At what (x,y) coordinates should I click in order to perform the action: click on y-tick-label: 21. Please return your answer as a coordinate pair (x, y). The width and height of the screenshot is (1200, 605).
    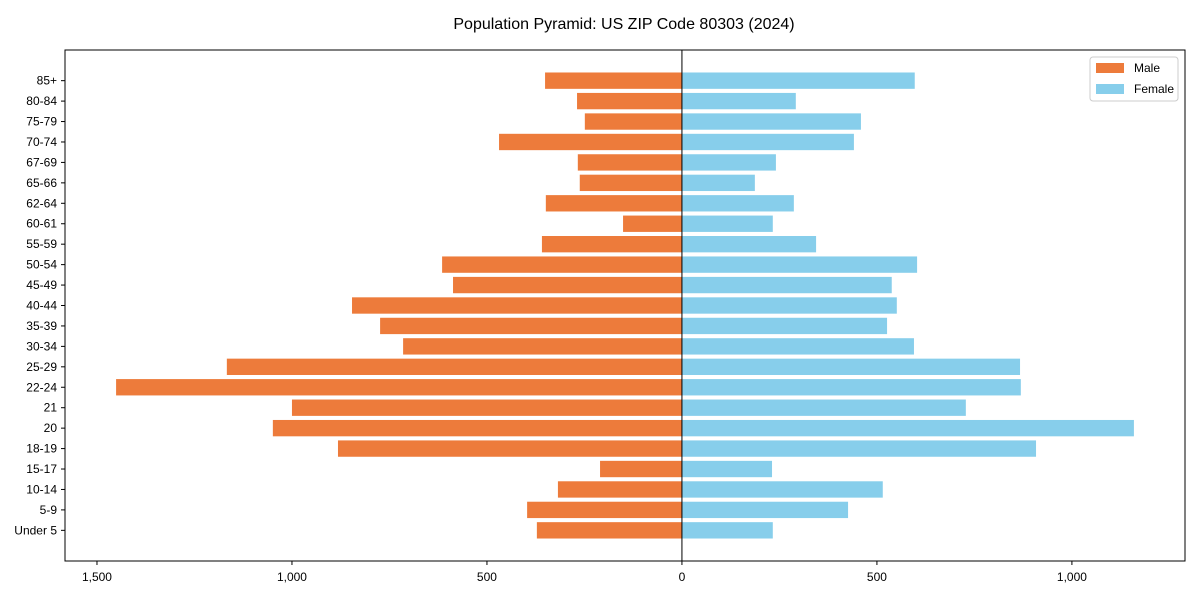
    Looking at the image, I should click on (51, 408).